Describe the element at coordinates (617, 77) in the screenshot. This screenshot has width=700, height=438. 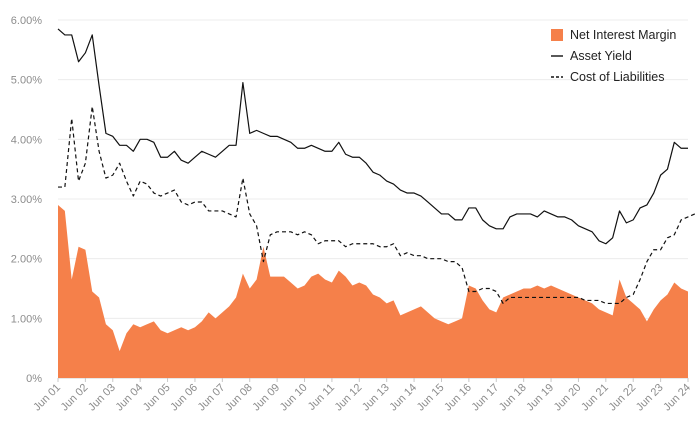
I see `legend-label: Cost of Liabilities` at that location.